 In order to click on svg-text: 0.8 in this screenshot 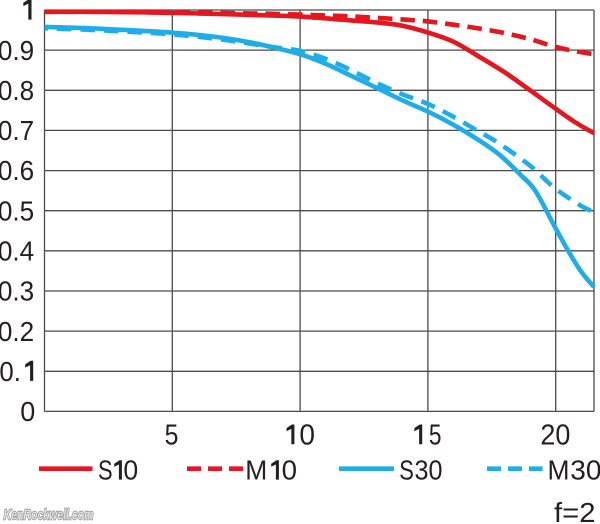, I will do `click(17, 90)`.